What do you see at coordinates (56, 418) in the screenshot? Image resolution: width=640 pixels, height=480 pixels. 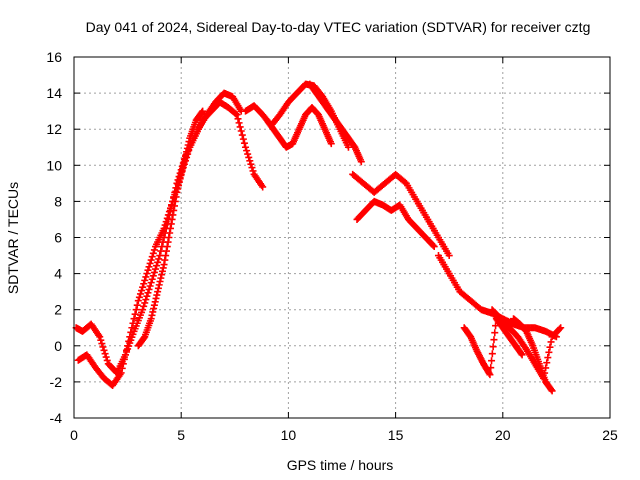 I see `y-tick-label: -4` at bounding box center [56, 418].